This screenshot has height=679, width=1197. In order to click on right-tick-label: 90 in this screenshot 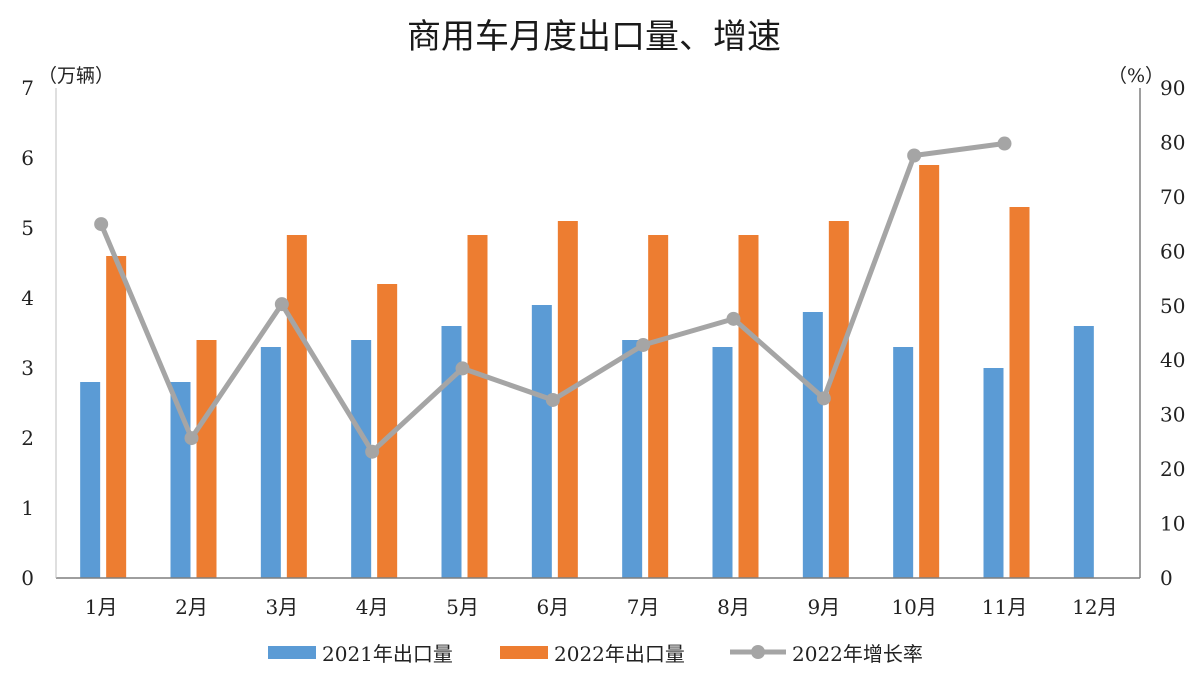, I will do `click(1172, 88)`.